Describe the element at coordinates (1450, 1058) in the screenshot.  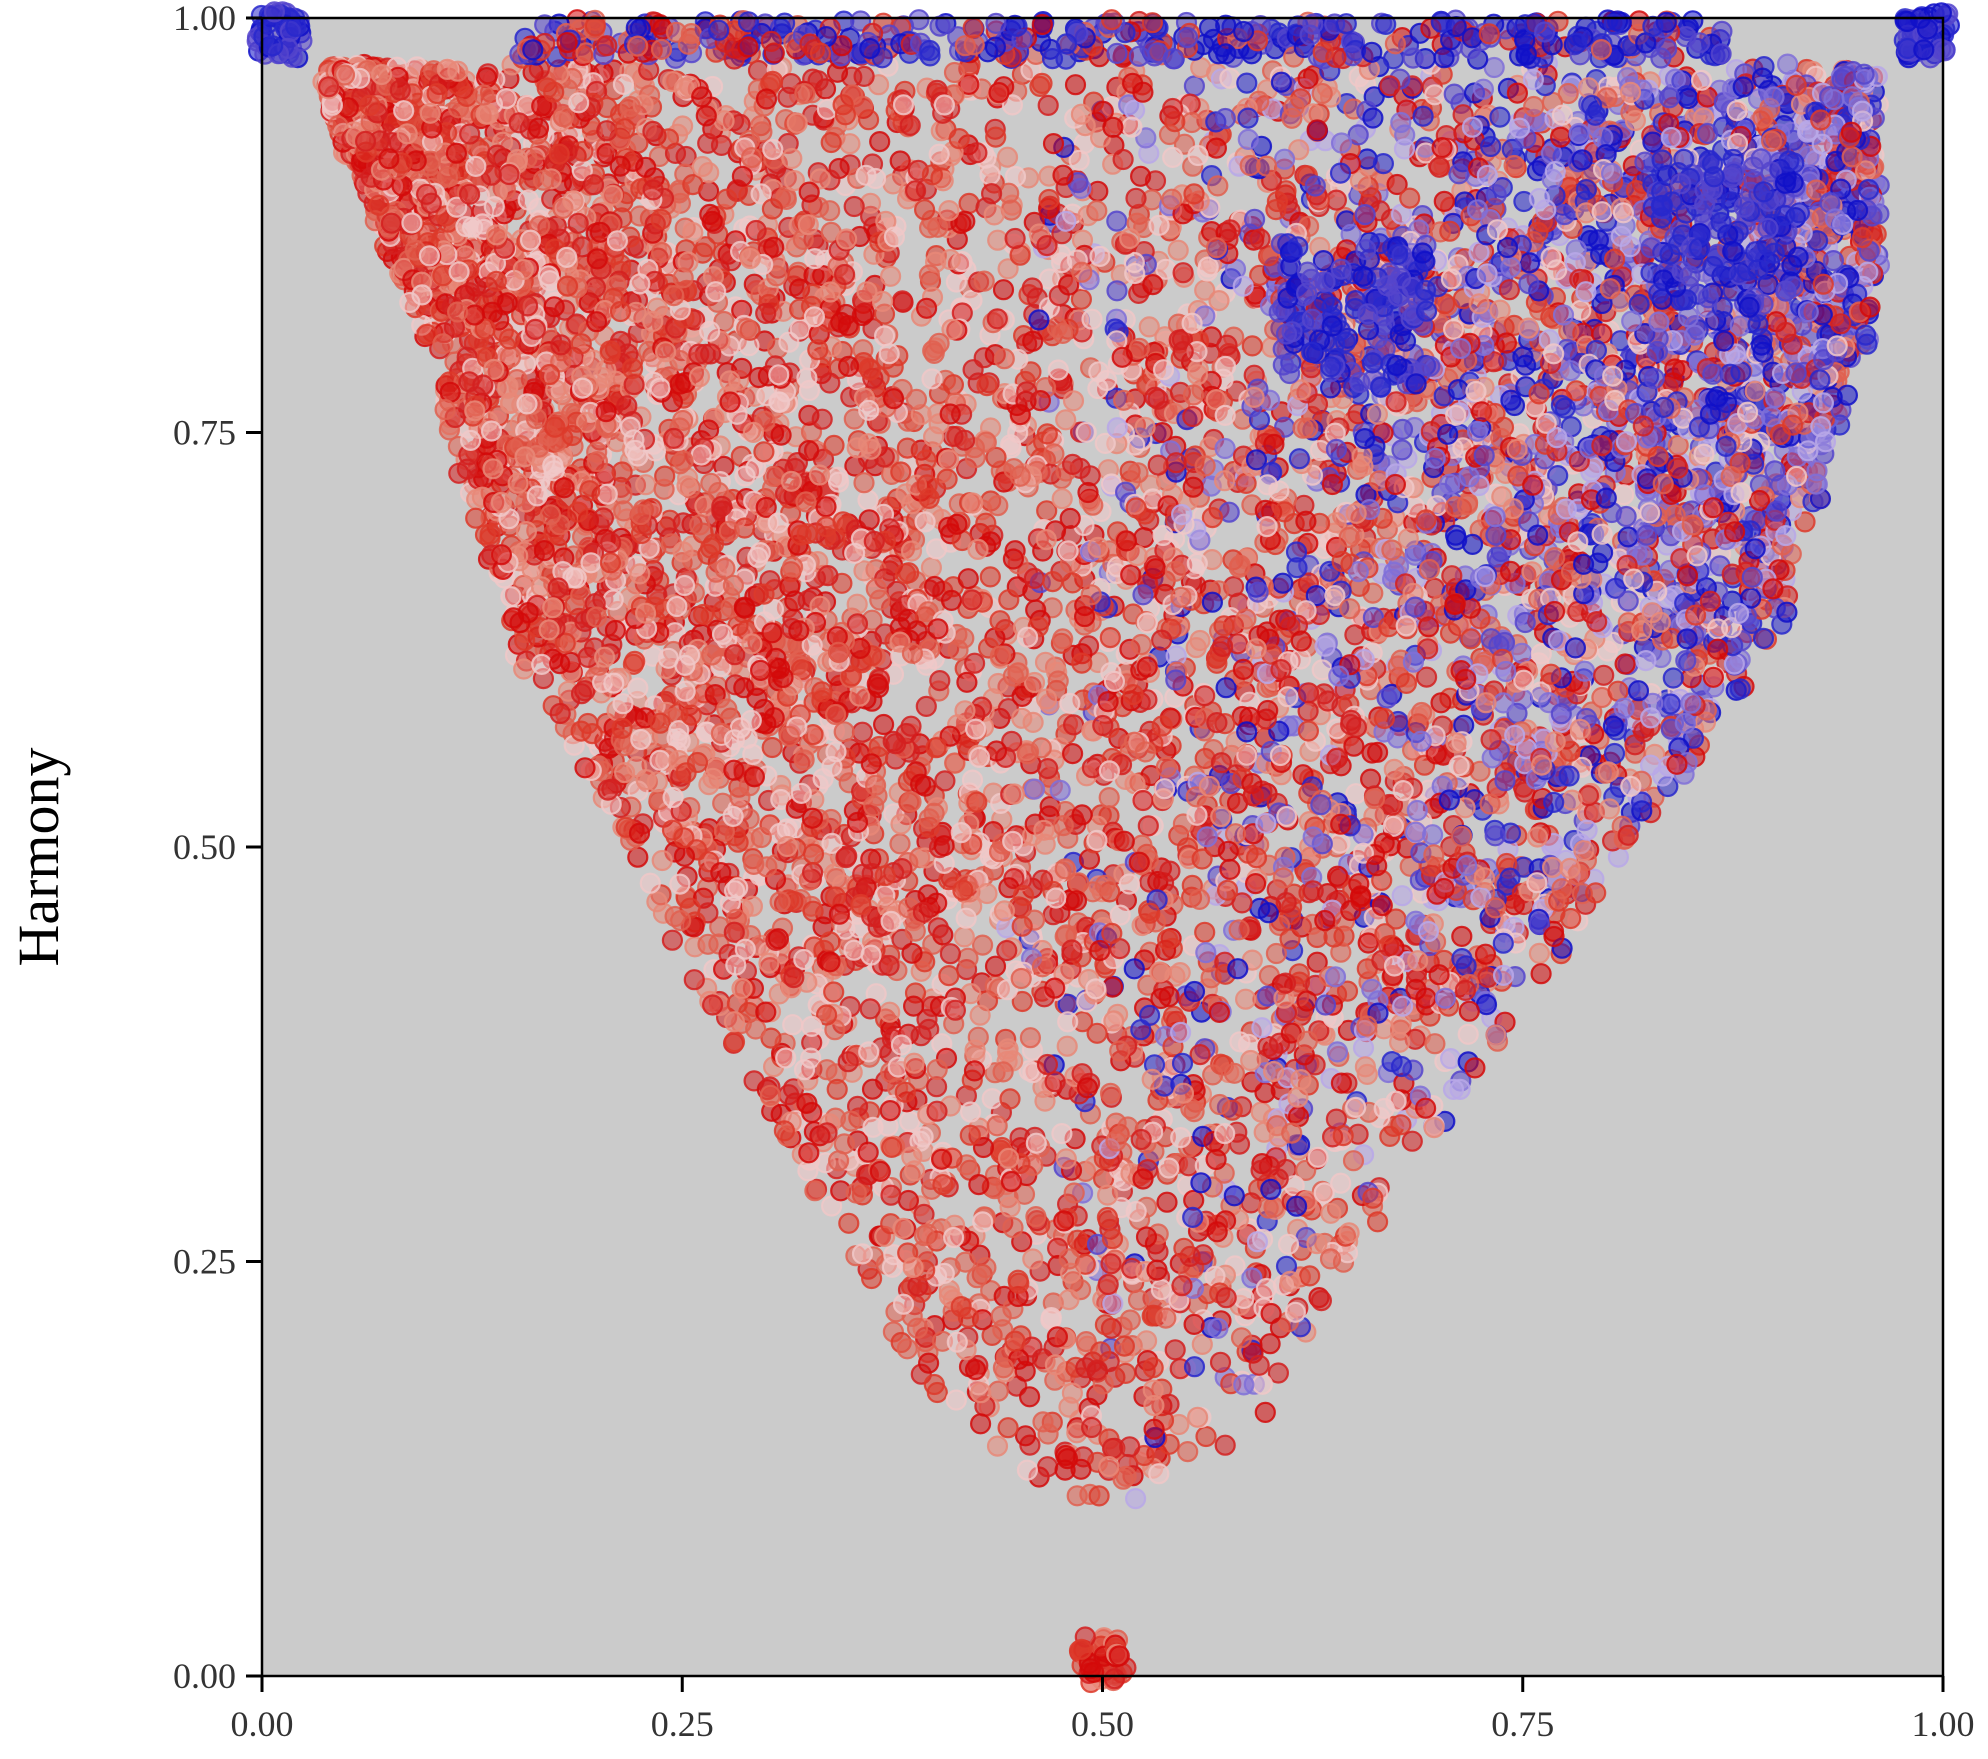
I see `scatter-point-2074` at that location.